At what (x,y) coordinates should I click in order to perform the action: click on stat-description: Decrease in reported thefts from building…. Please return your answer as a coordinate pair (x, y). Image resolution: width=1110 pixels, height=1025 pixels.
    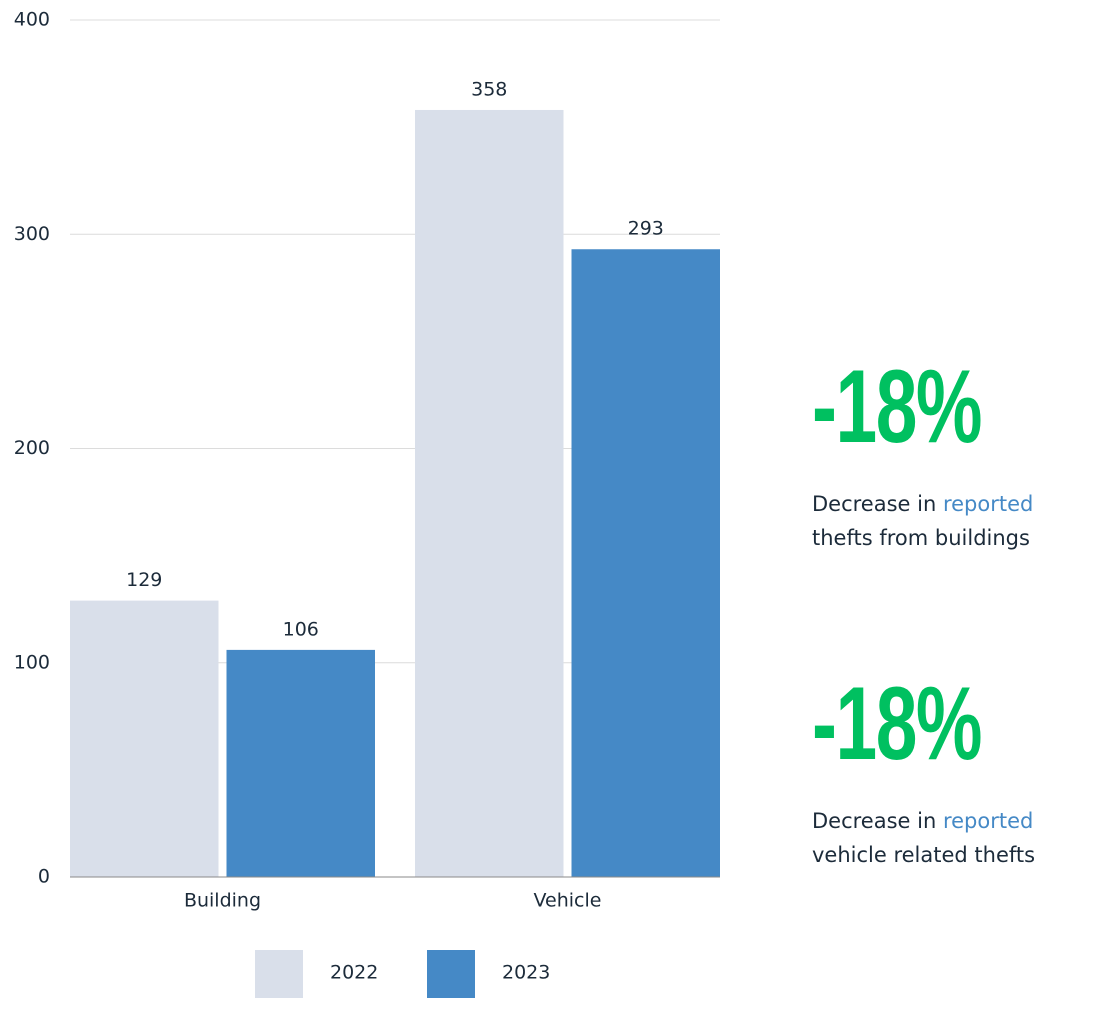
    Looking at the image, I should click on (961, 521).